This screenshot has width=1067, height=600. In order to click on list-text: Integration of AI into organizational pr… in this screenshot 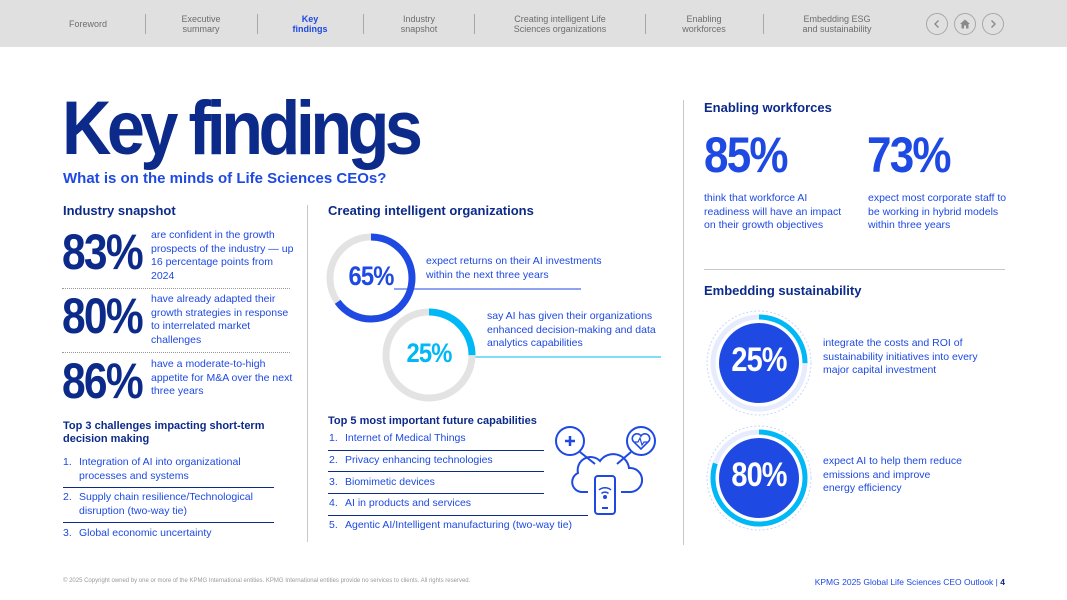, I will do `click(160, 469)`.